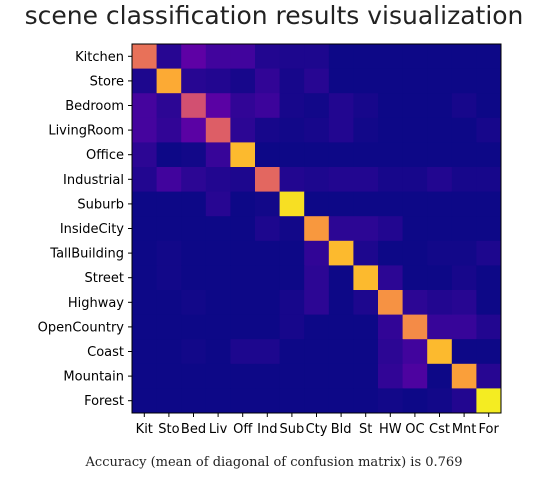  Describe the element at coordinates (489, 429) in the screenshot. I see `x-tick-label: For` at that location.